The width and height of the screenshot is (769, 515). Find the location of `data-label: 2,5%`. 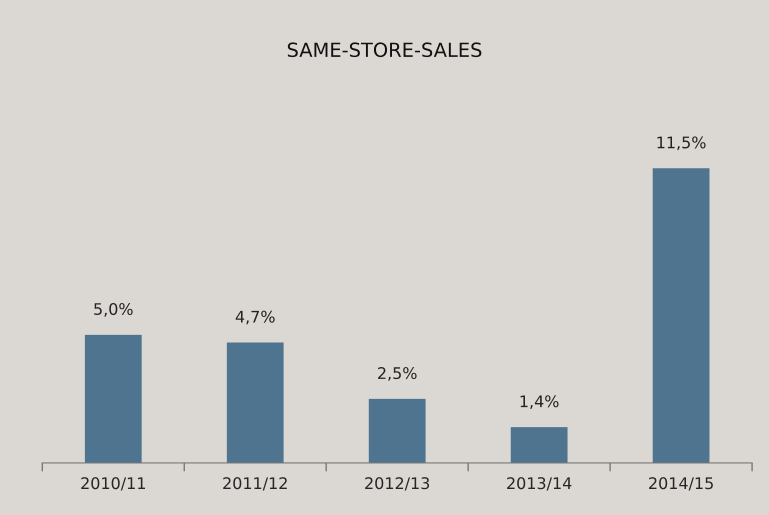

data-label: 2,5% is located at coordinates (397, 374).